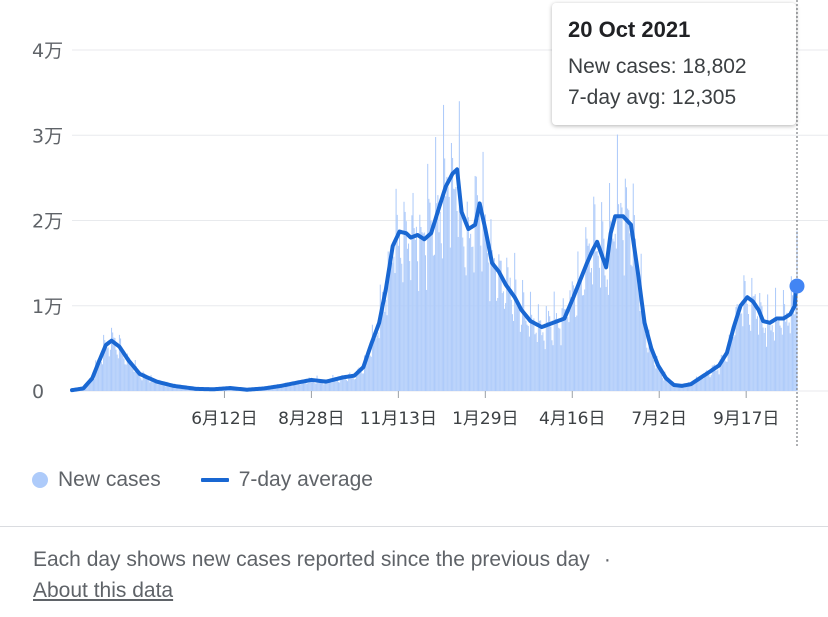  What do you see at coordinates (629, 29) in the screenshot?
I see `tooltip-date: 20 Oct 2021` at bounding box center [629, 29].